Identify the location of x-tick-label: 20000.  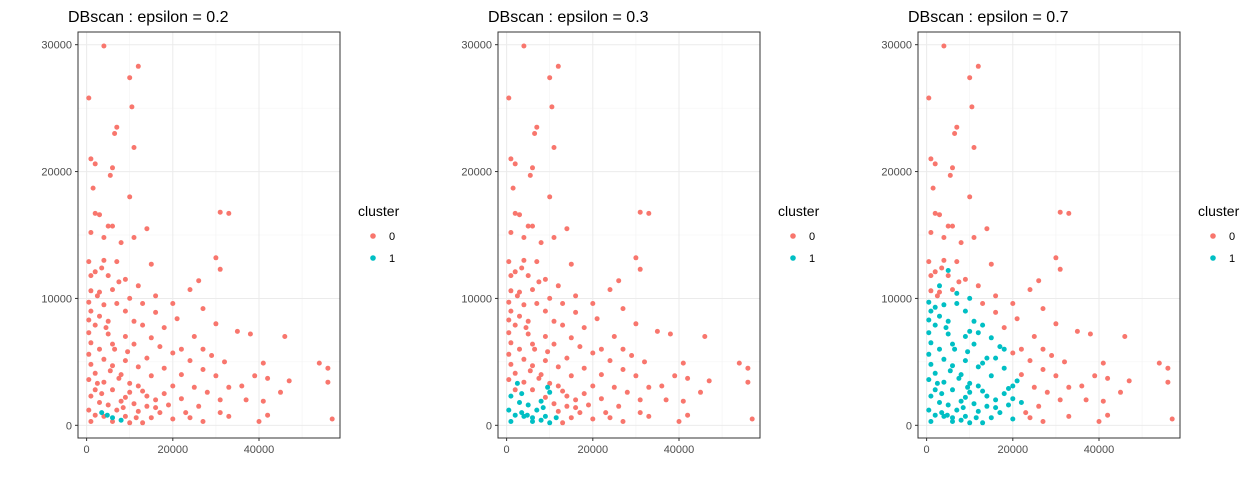
(1013, 450).